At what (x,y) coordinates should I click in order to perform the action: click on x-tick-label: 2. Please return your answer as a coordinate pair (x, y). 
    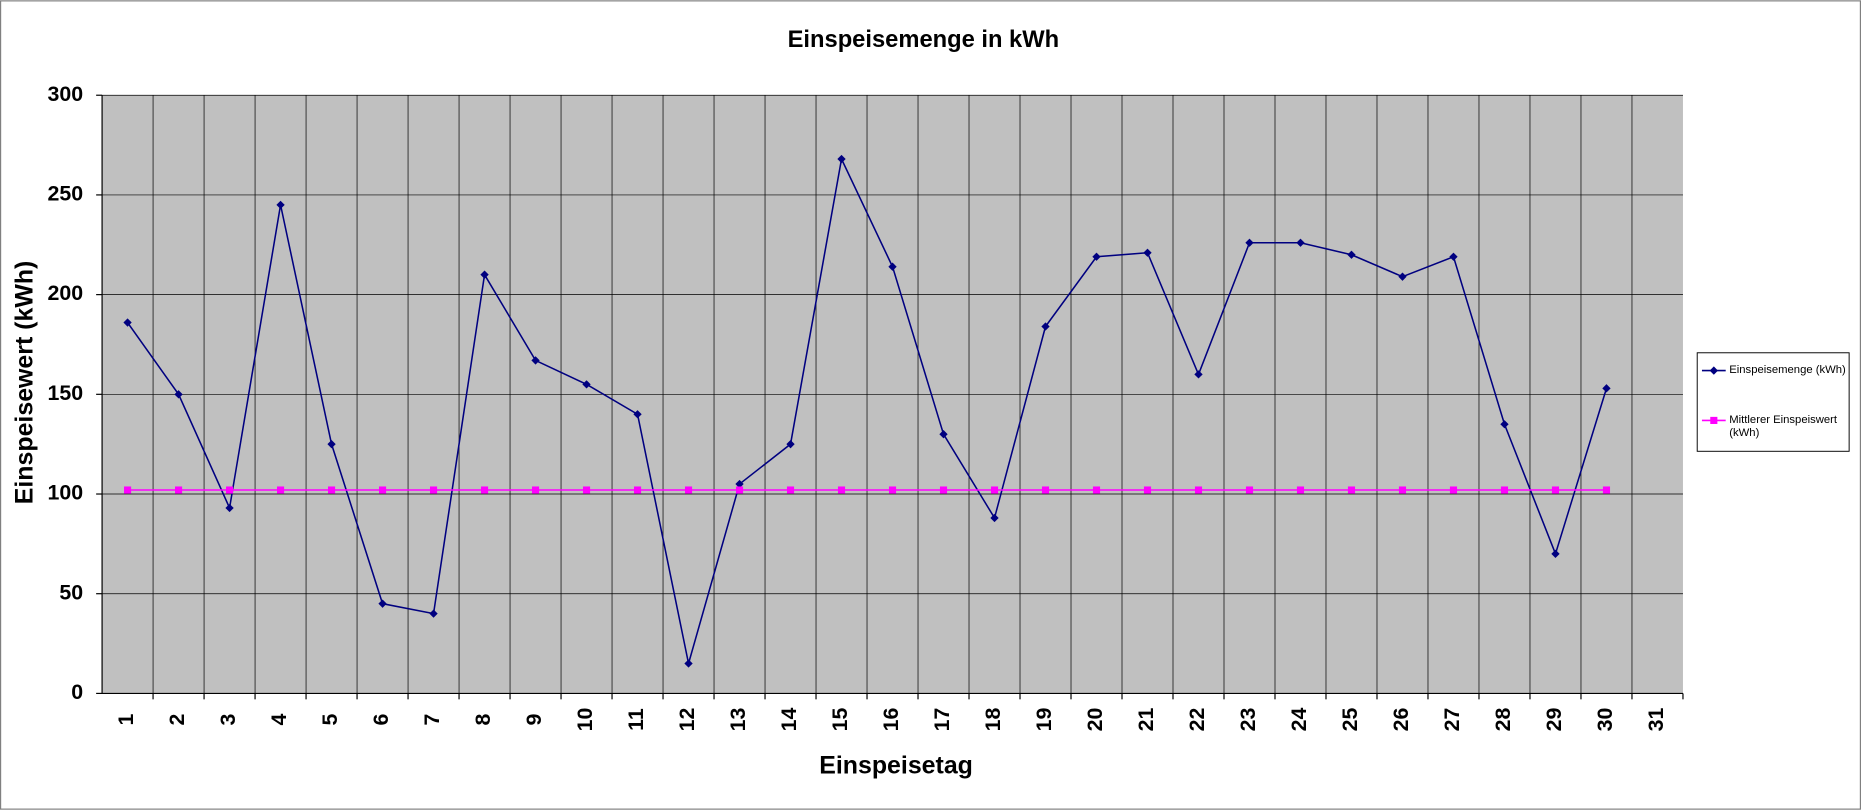
    Looking at the image, I should click on (177, 719).